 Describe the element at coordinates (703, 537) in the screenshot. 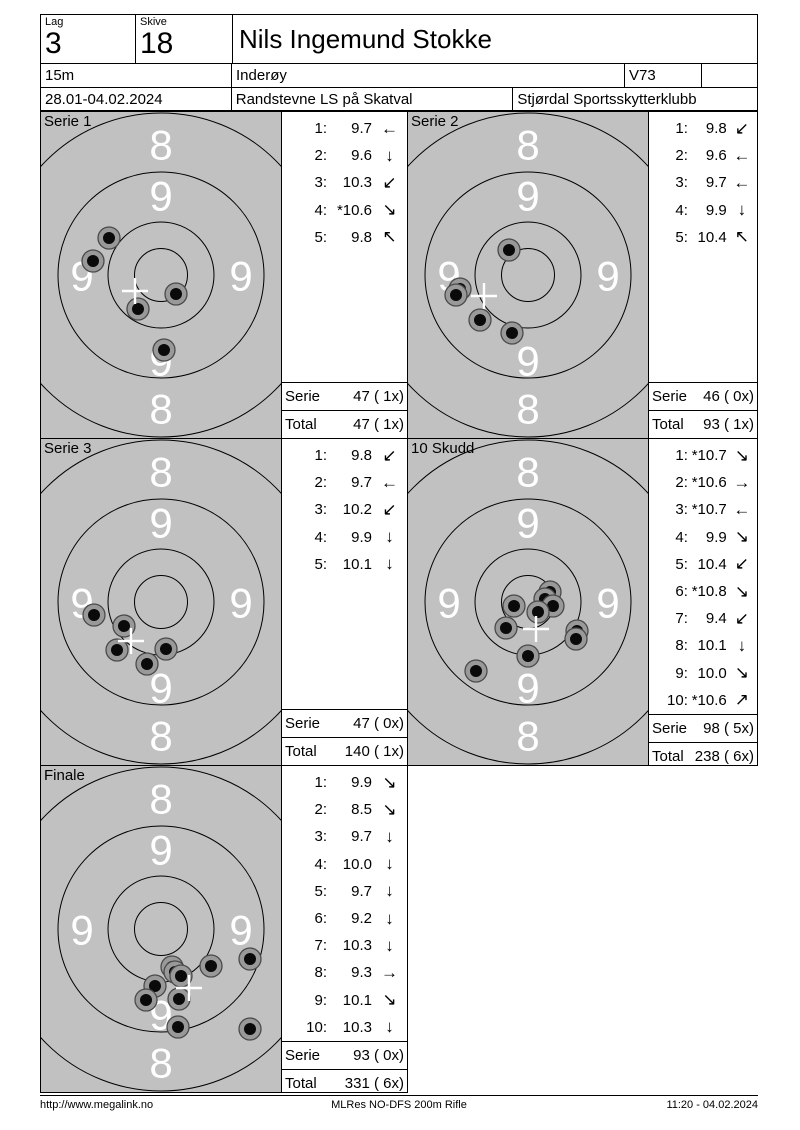

I see `shot-row: 4: 9.9 ↘` at that location.